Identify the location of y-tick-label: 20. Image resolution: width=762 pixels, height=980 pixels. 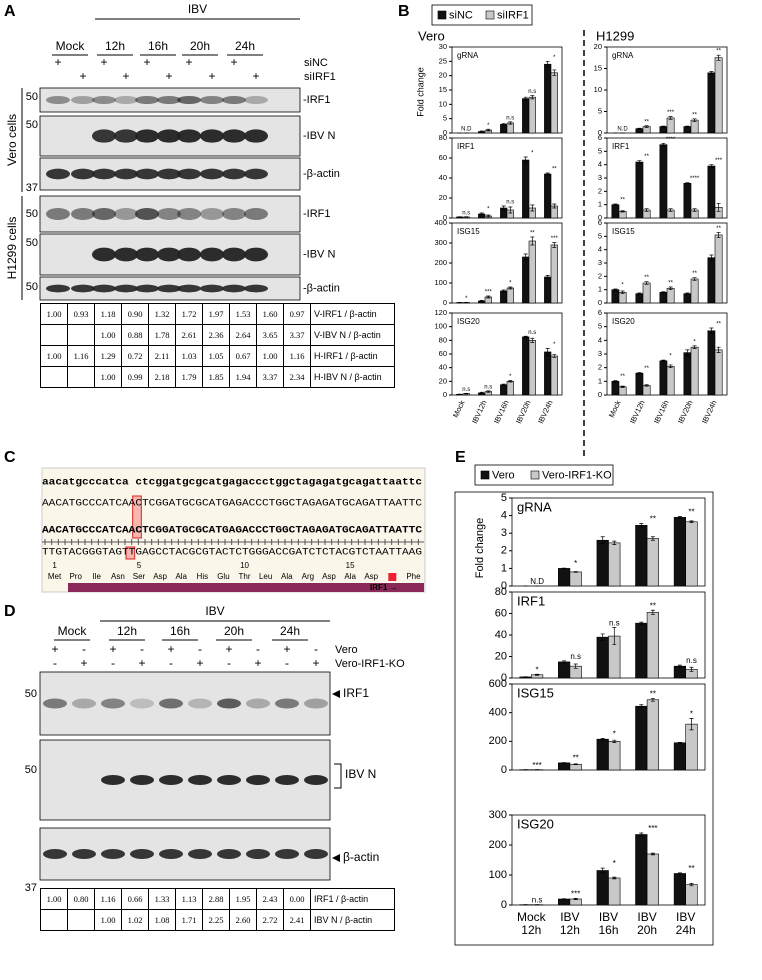
(598, 46).